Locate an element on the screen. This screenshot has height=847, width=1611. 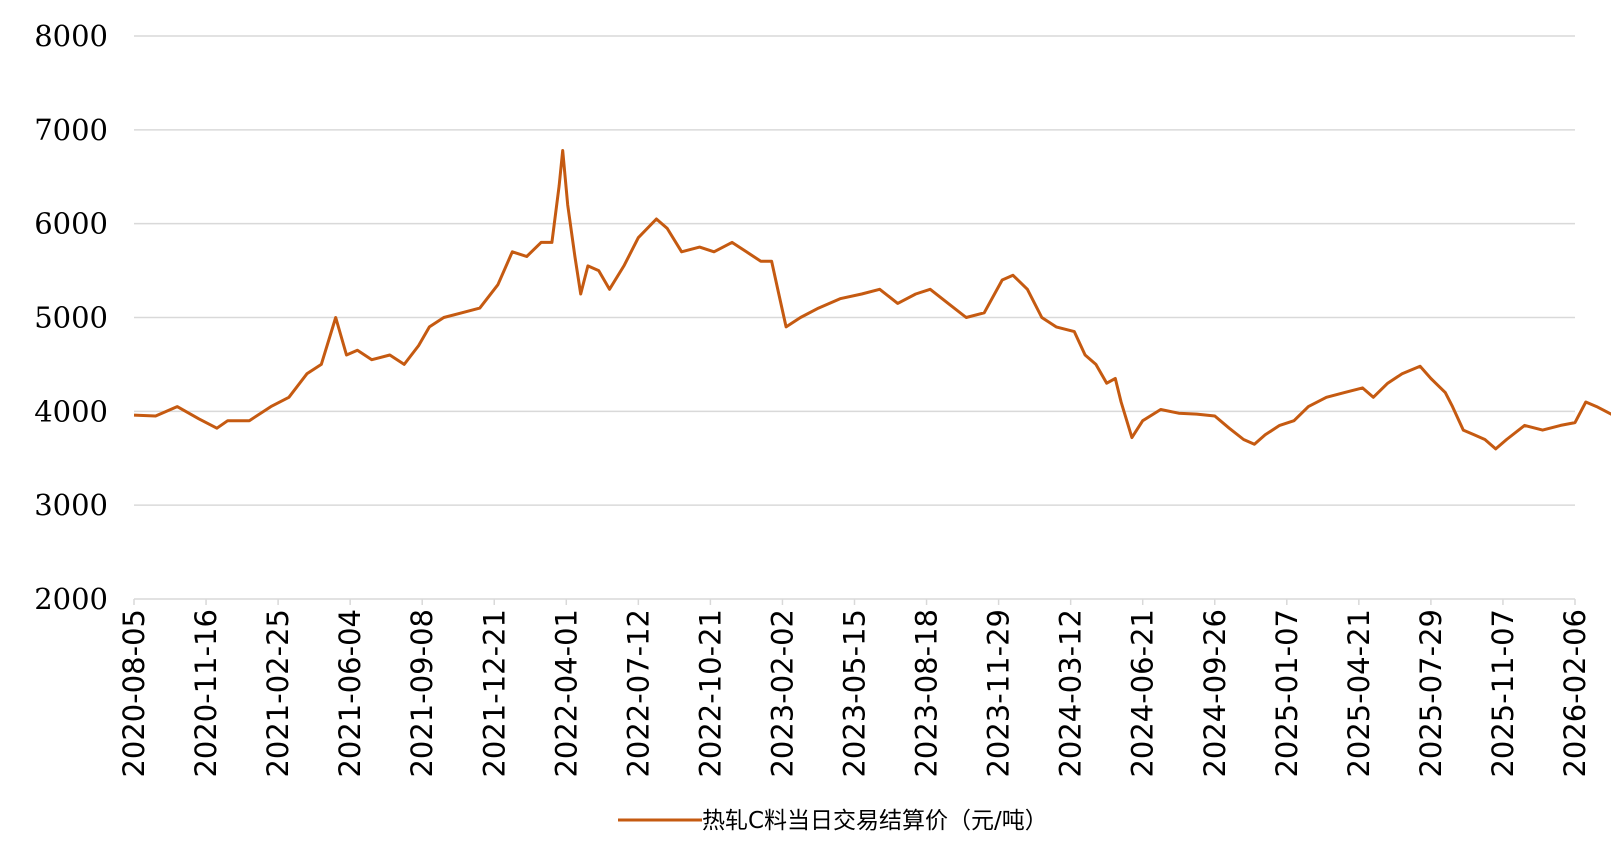
x-tick-label: 2025-11-07 is located at coordinates (1503, 693).